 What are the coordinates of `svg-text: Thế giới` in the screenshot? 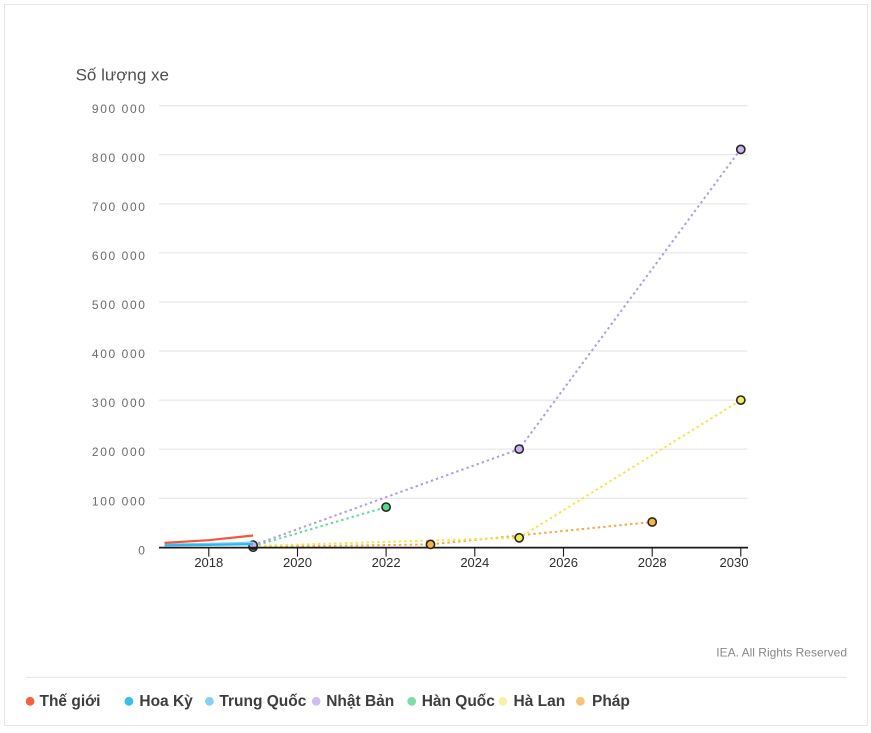 It's located at (70, 701).